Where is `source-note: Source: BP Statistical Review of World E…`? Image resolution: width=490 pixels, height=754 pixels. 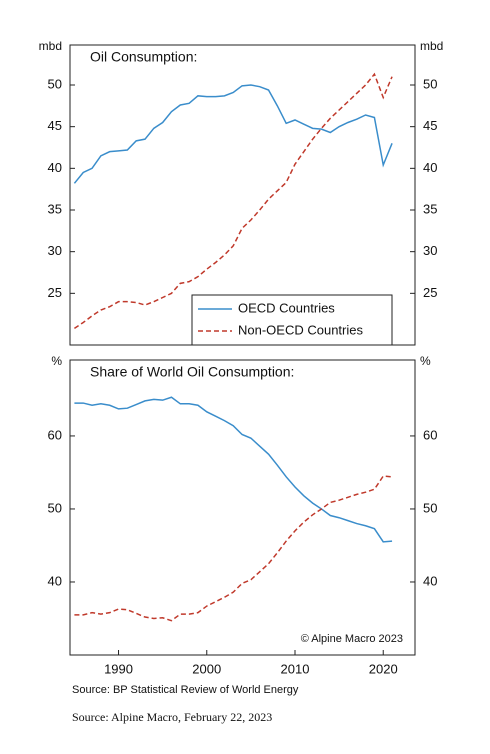
source-note: Source: BP Statistical Review of World E… is located at coordinates (185, 690).